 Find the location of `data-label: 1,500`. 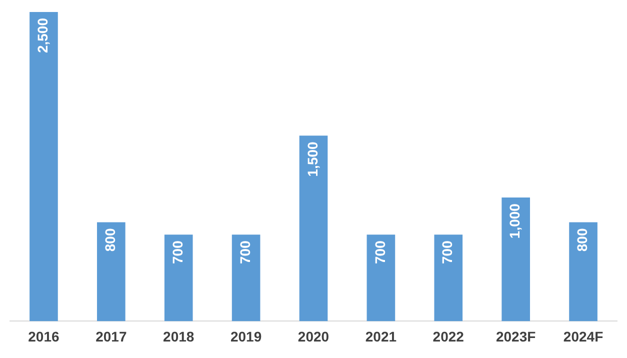

data-label: 1,500 is located at coordinates (312, 159).